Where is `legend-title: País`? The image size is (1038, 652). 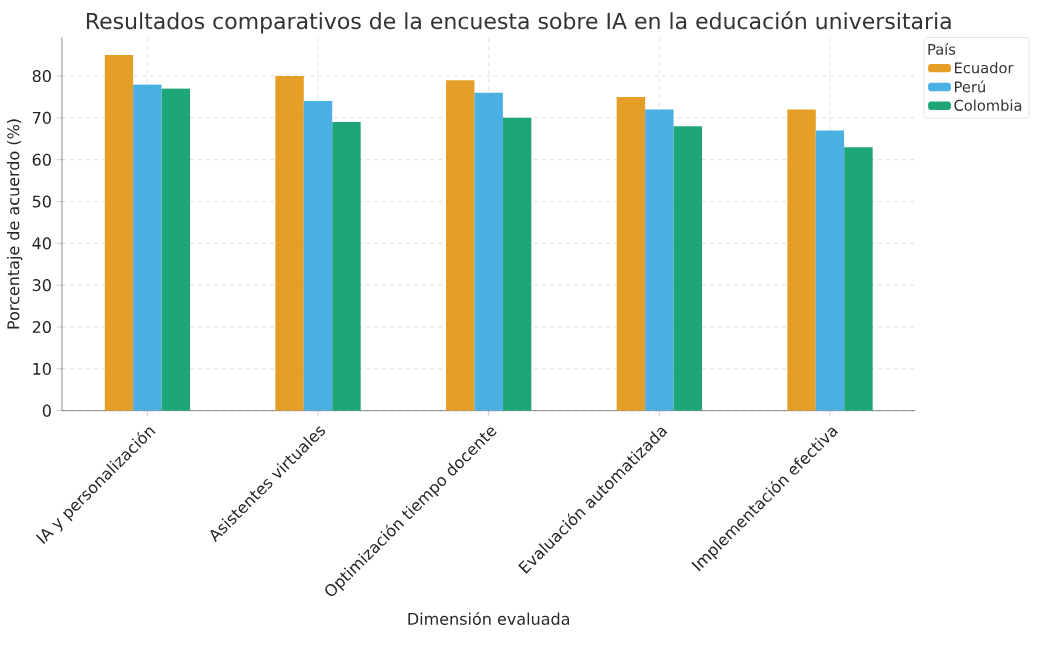
legend-title: País is located at coordinates (942, 48).